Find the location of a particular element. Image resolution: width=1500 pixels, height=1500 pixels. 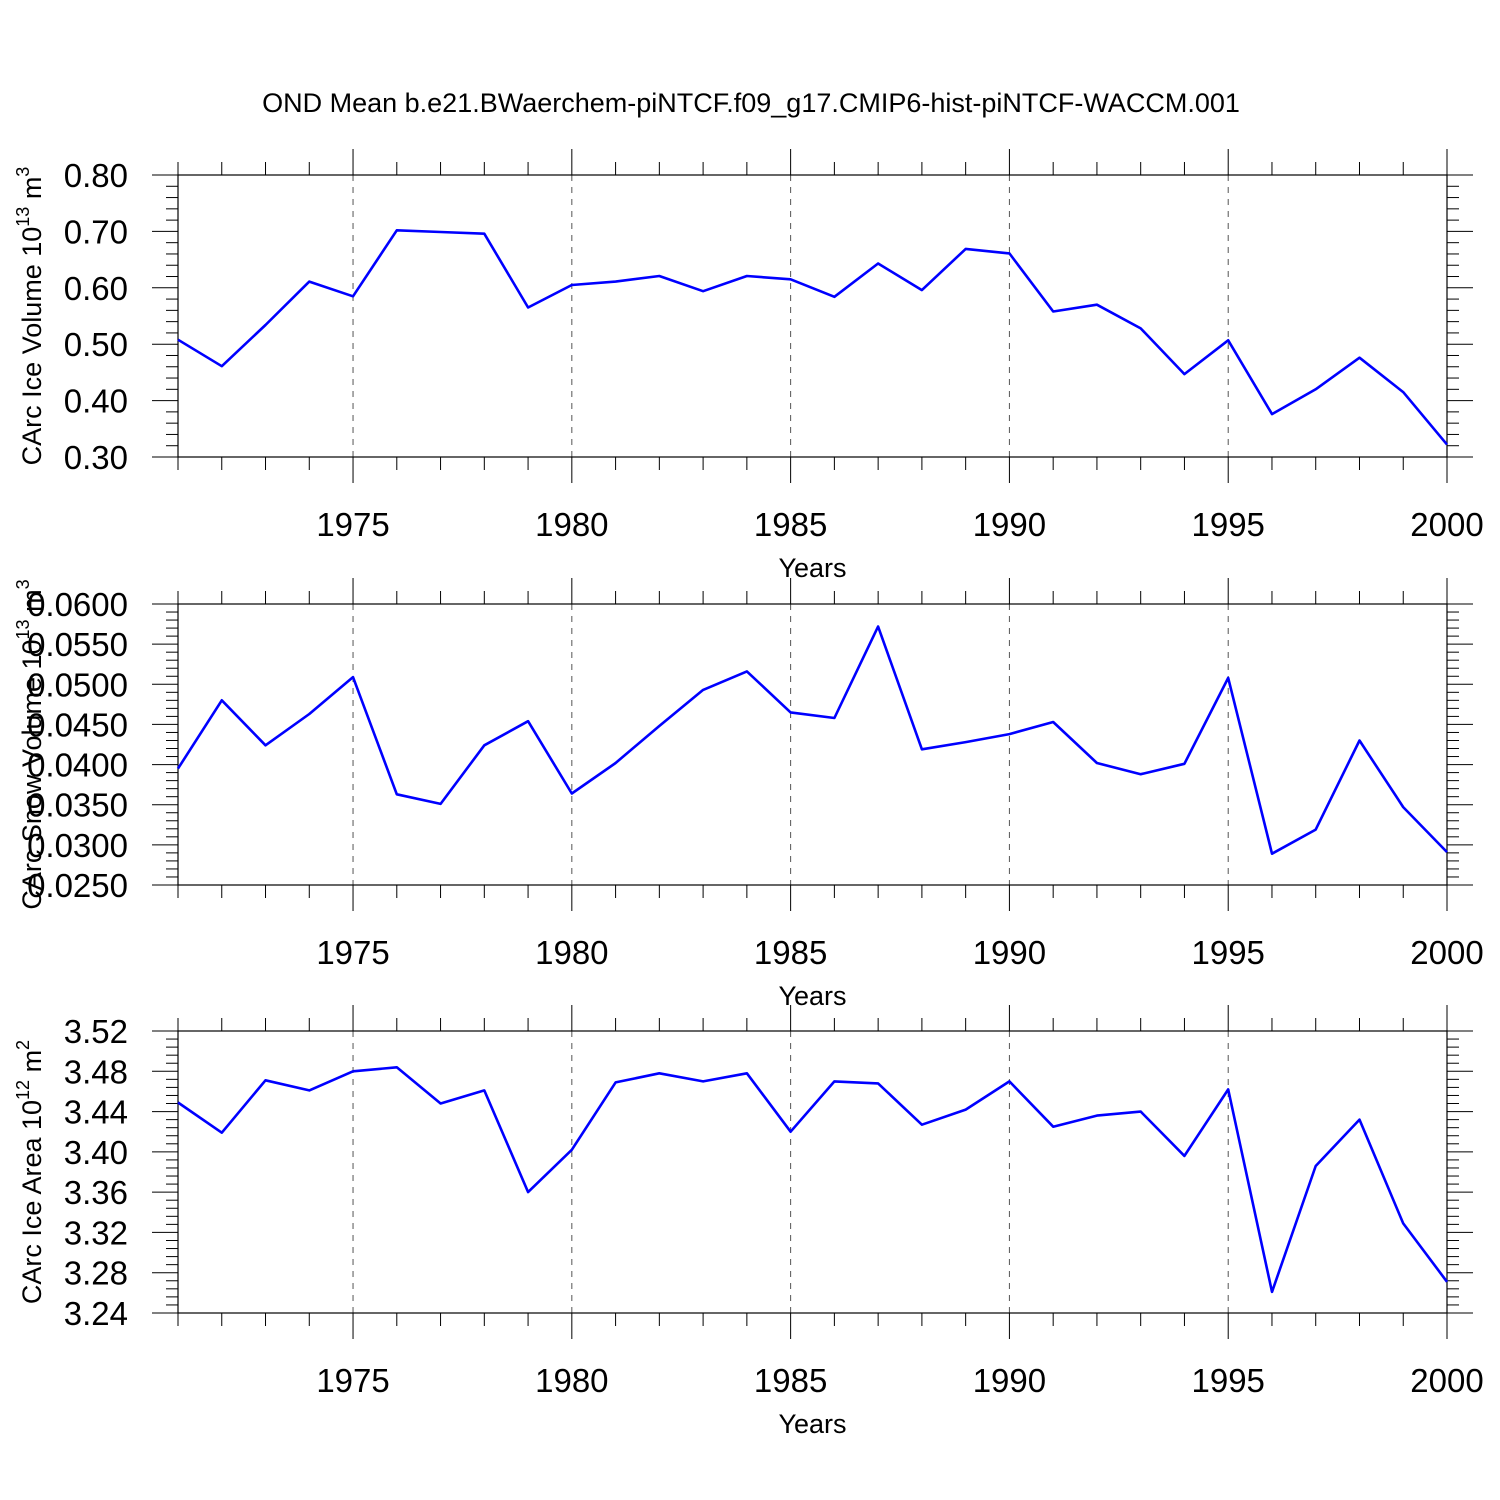

y-tick-label: 0.70 is located at coordinates (96, 231).